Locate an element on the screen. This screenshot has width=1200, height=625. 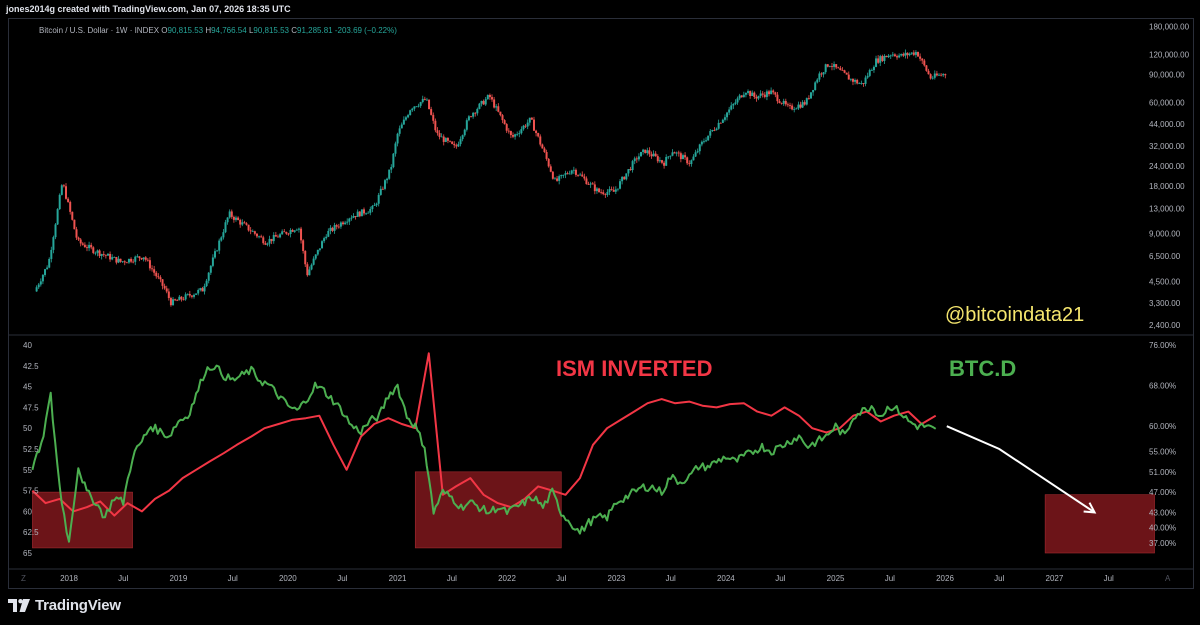
ism-tick-label: 45 is located at coordinates (27, 387).